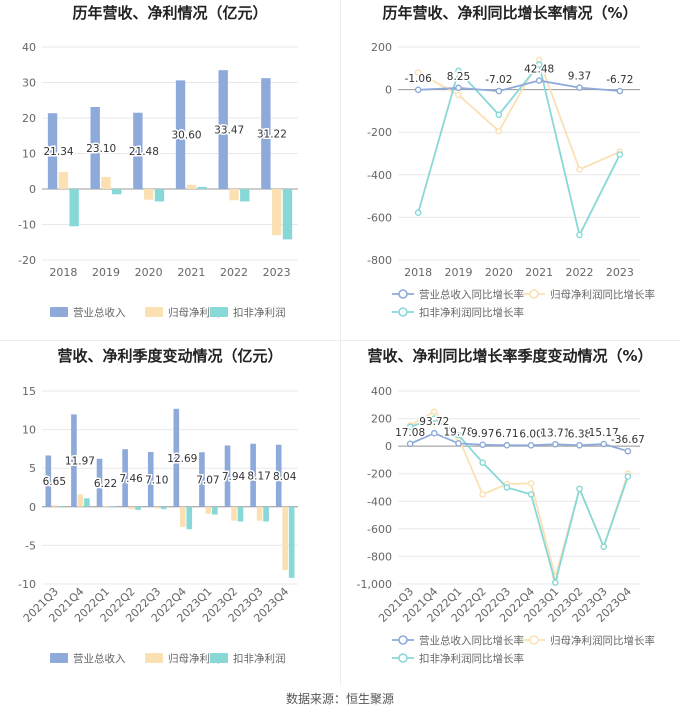  I want to click on y-tick-label: -200, so click(379, 474).